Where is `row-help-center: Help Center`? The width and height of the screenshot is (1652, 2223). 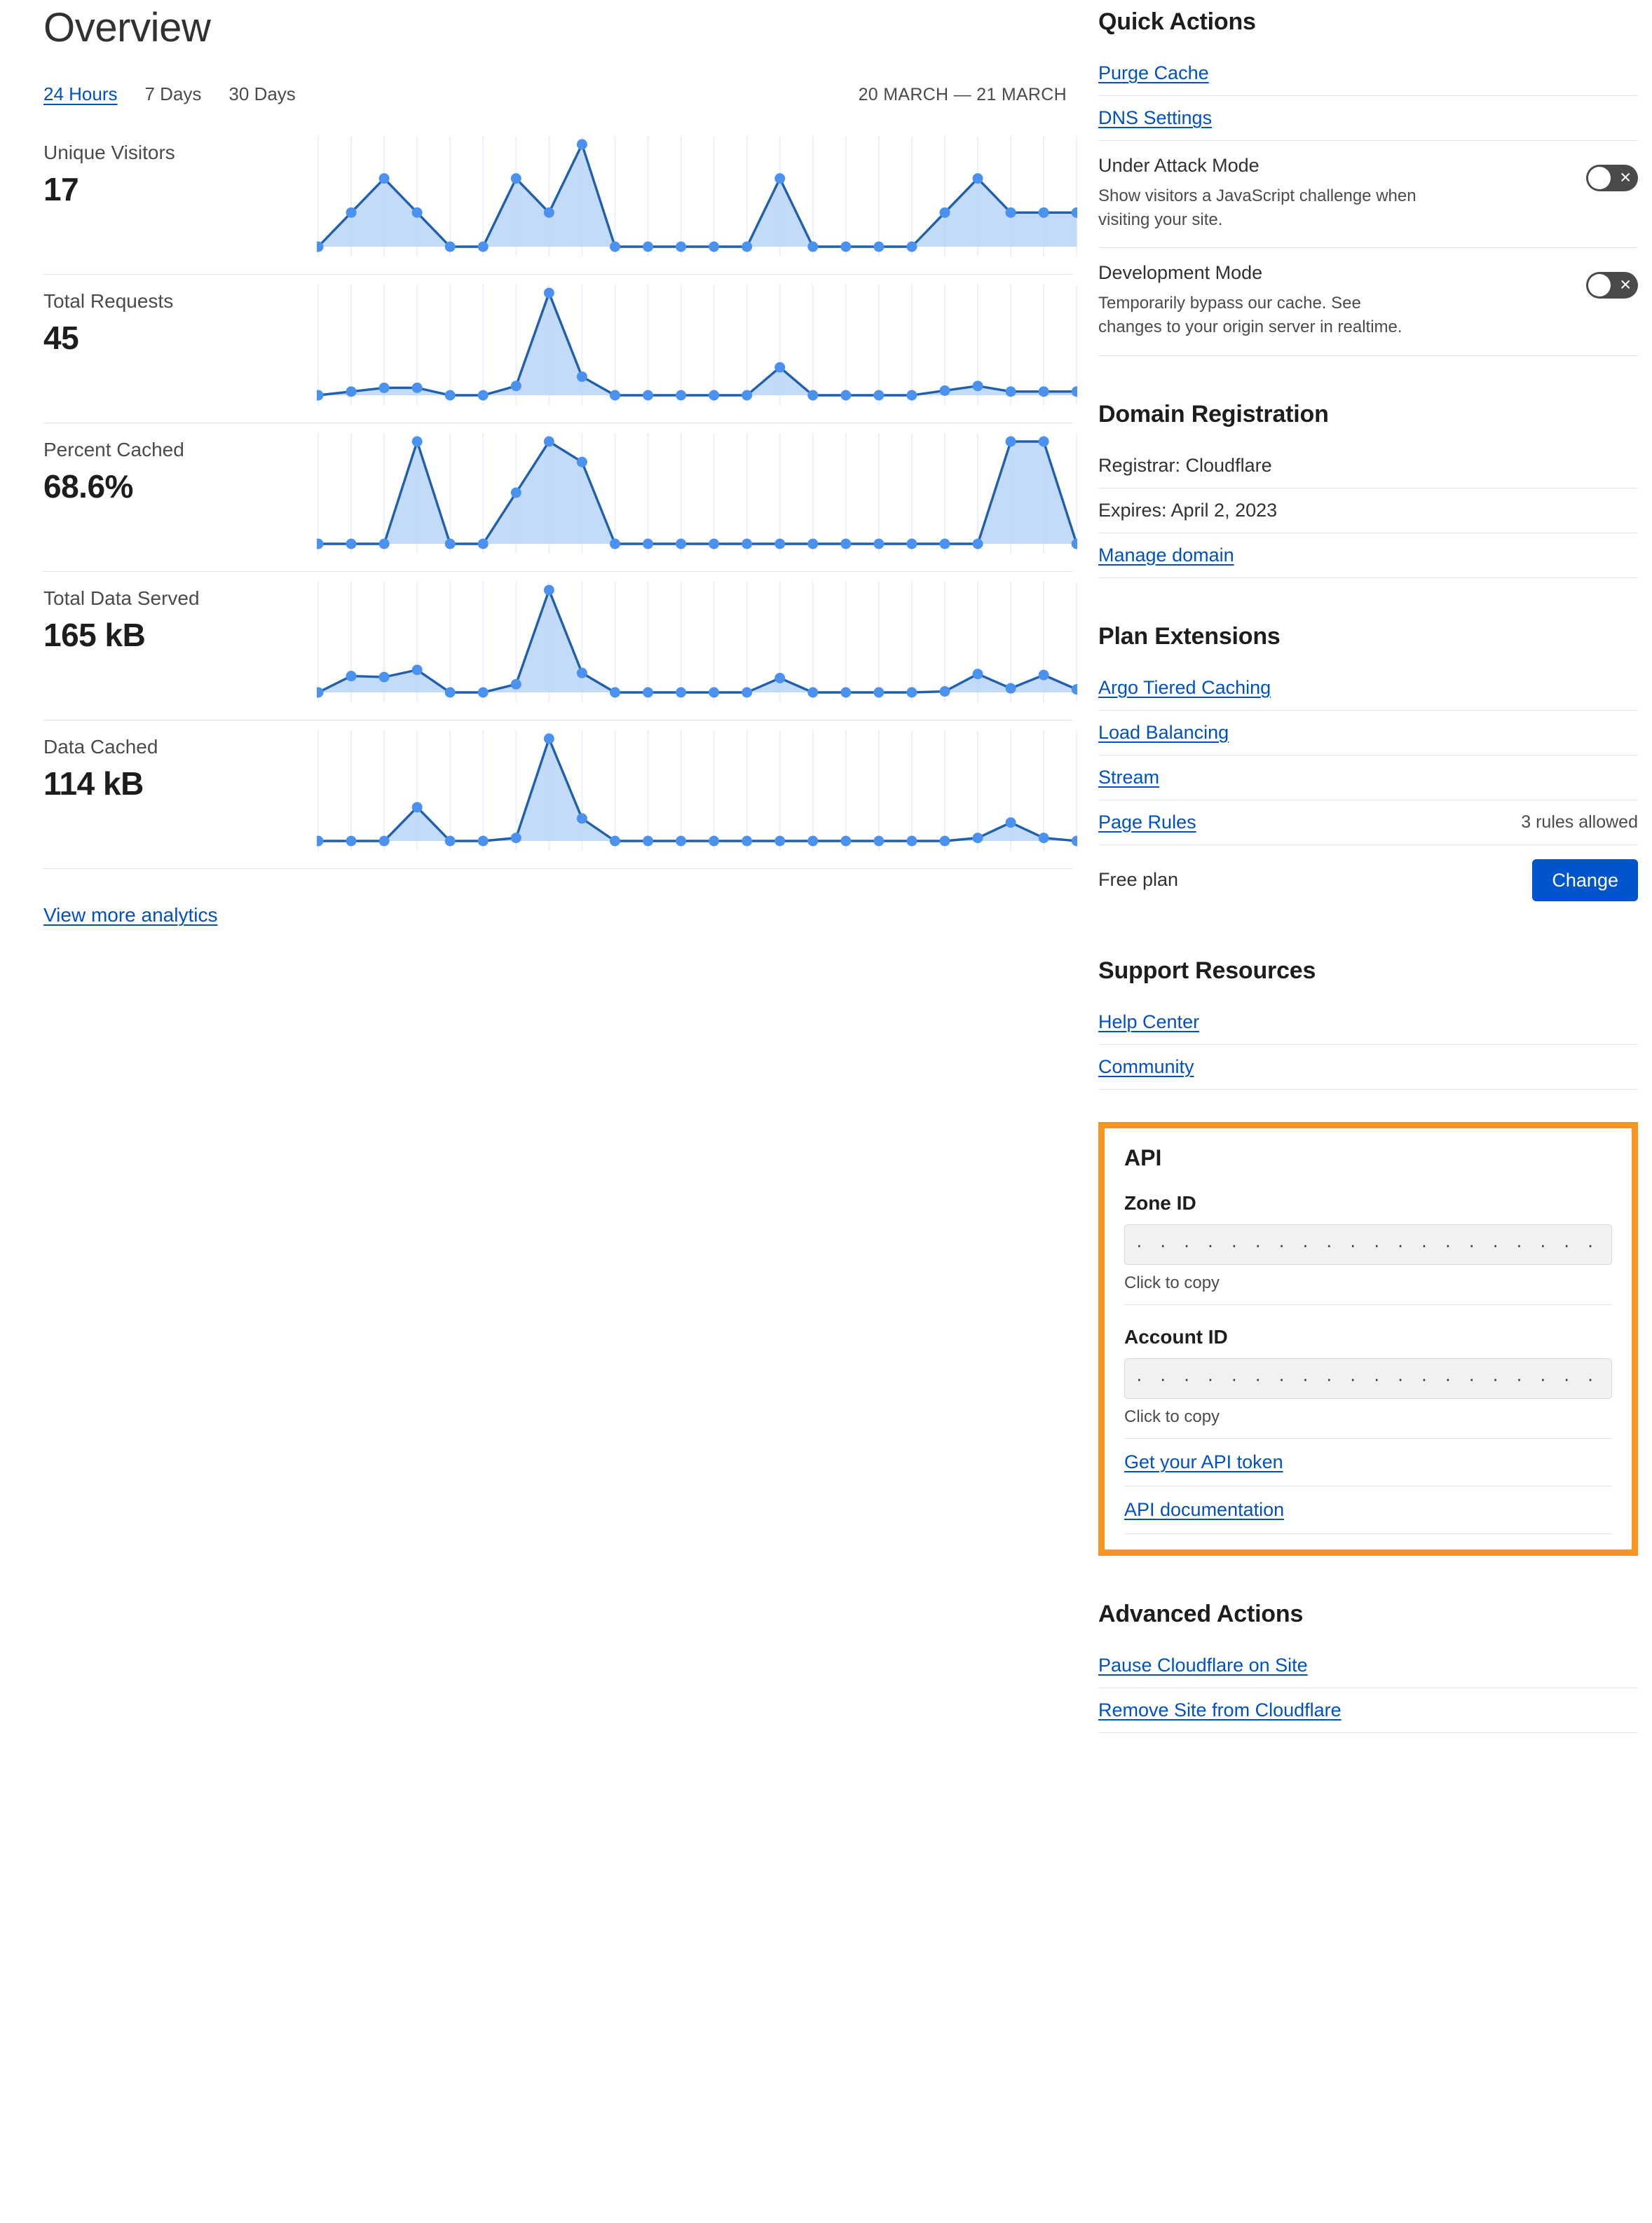 row-help-center: Help Center is located at coordinates (1368, 1022).